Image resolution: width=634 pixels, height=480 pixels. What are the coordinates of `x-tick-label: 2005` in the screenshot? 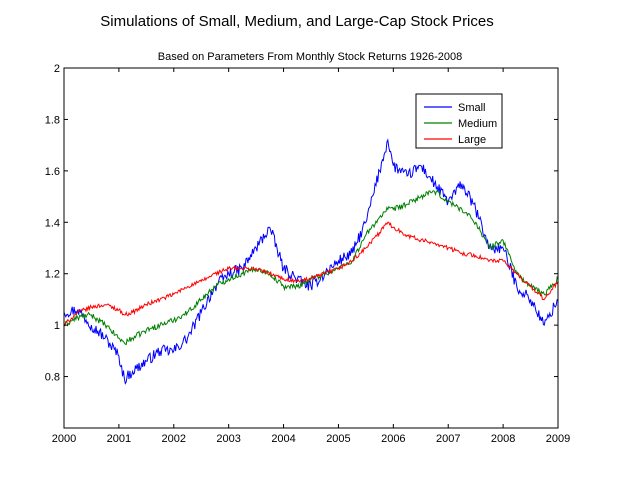 It's located at (338, 439).